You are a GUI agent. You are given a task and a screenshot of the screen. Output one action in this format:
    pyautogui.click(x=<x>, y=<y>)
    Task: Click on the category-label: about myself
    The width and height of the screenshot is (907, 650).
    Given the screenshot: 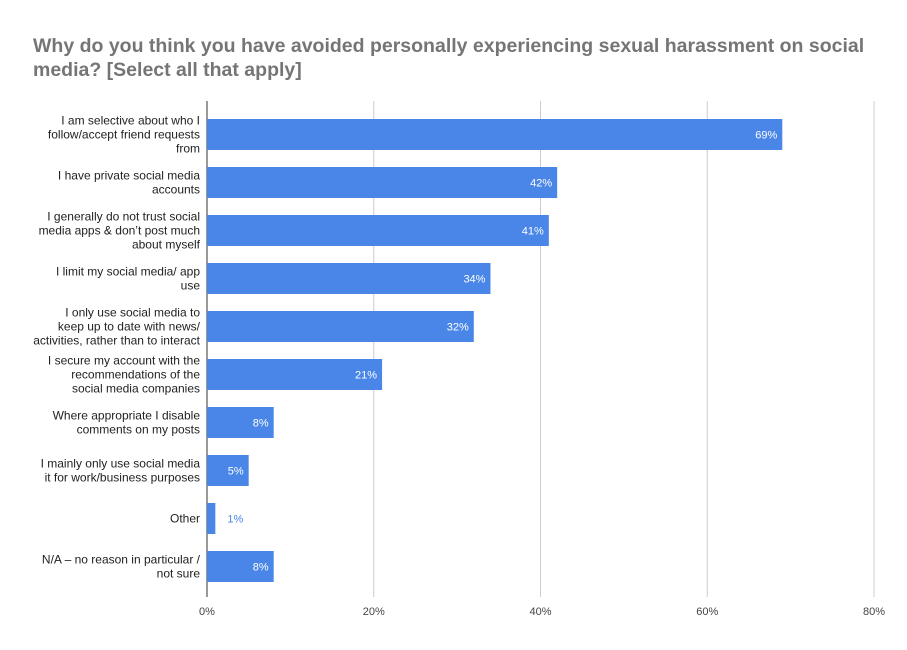 What is the action you would take?
    pyautogui.click(x=166, y=245)
    